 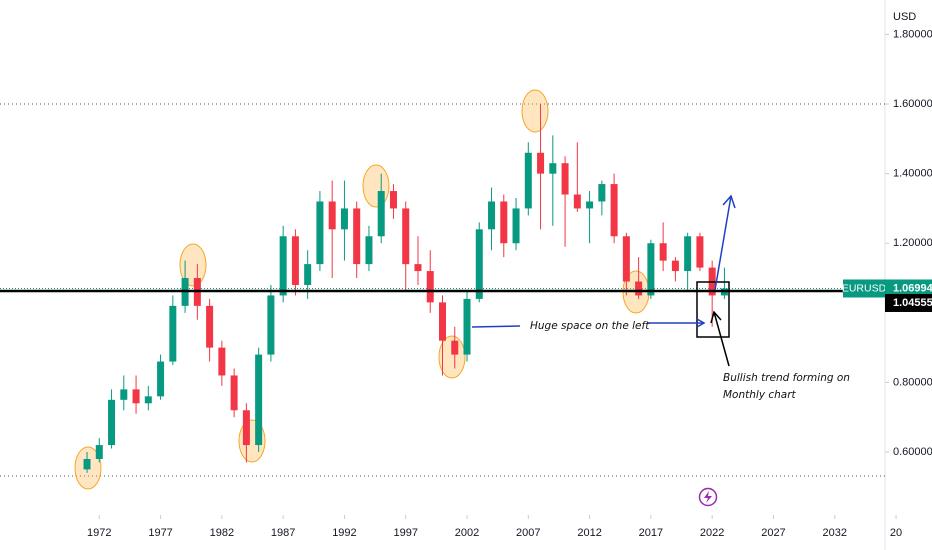 I want to click on focus-box, so click(x=713, y=309).